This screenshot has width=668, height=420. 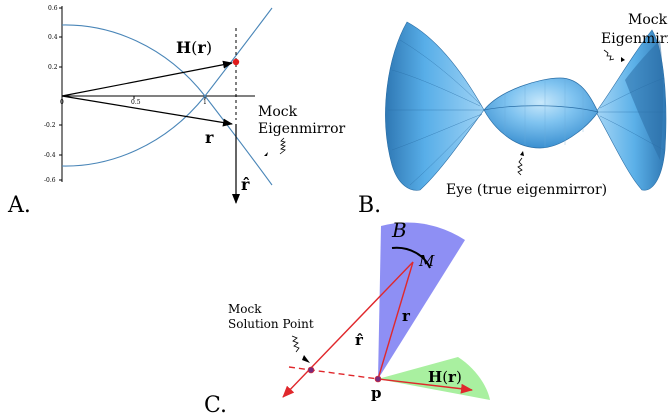 I want to click on point-p, so click(x=378, y=379).